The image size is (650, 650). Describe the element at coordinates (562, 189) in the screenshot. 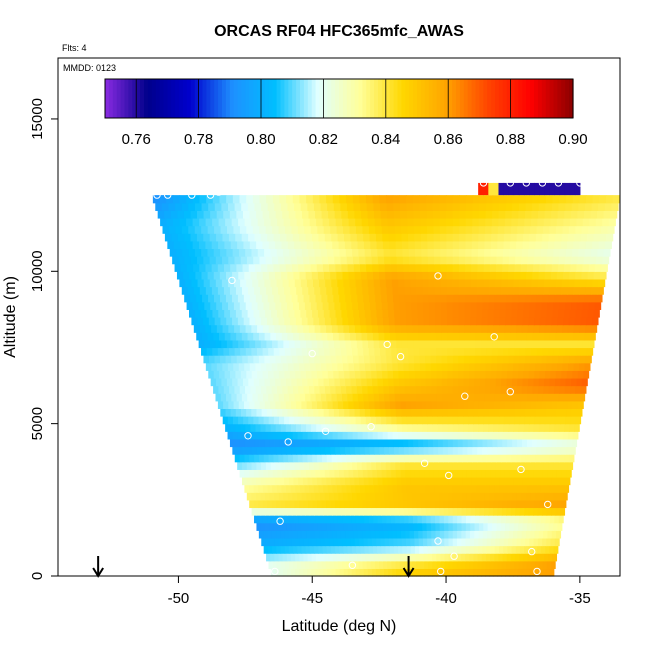

I see `top-strip-cell` at that location.